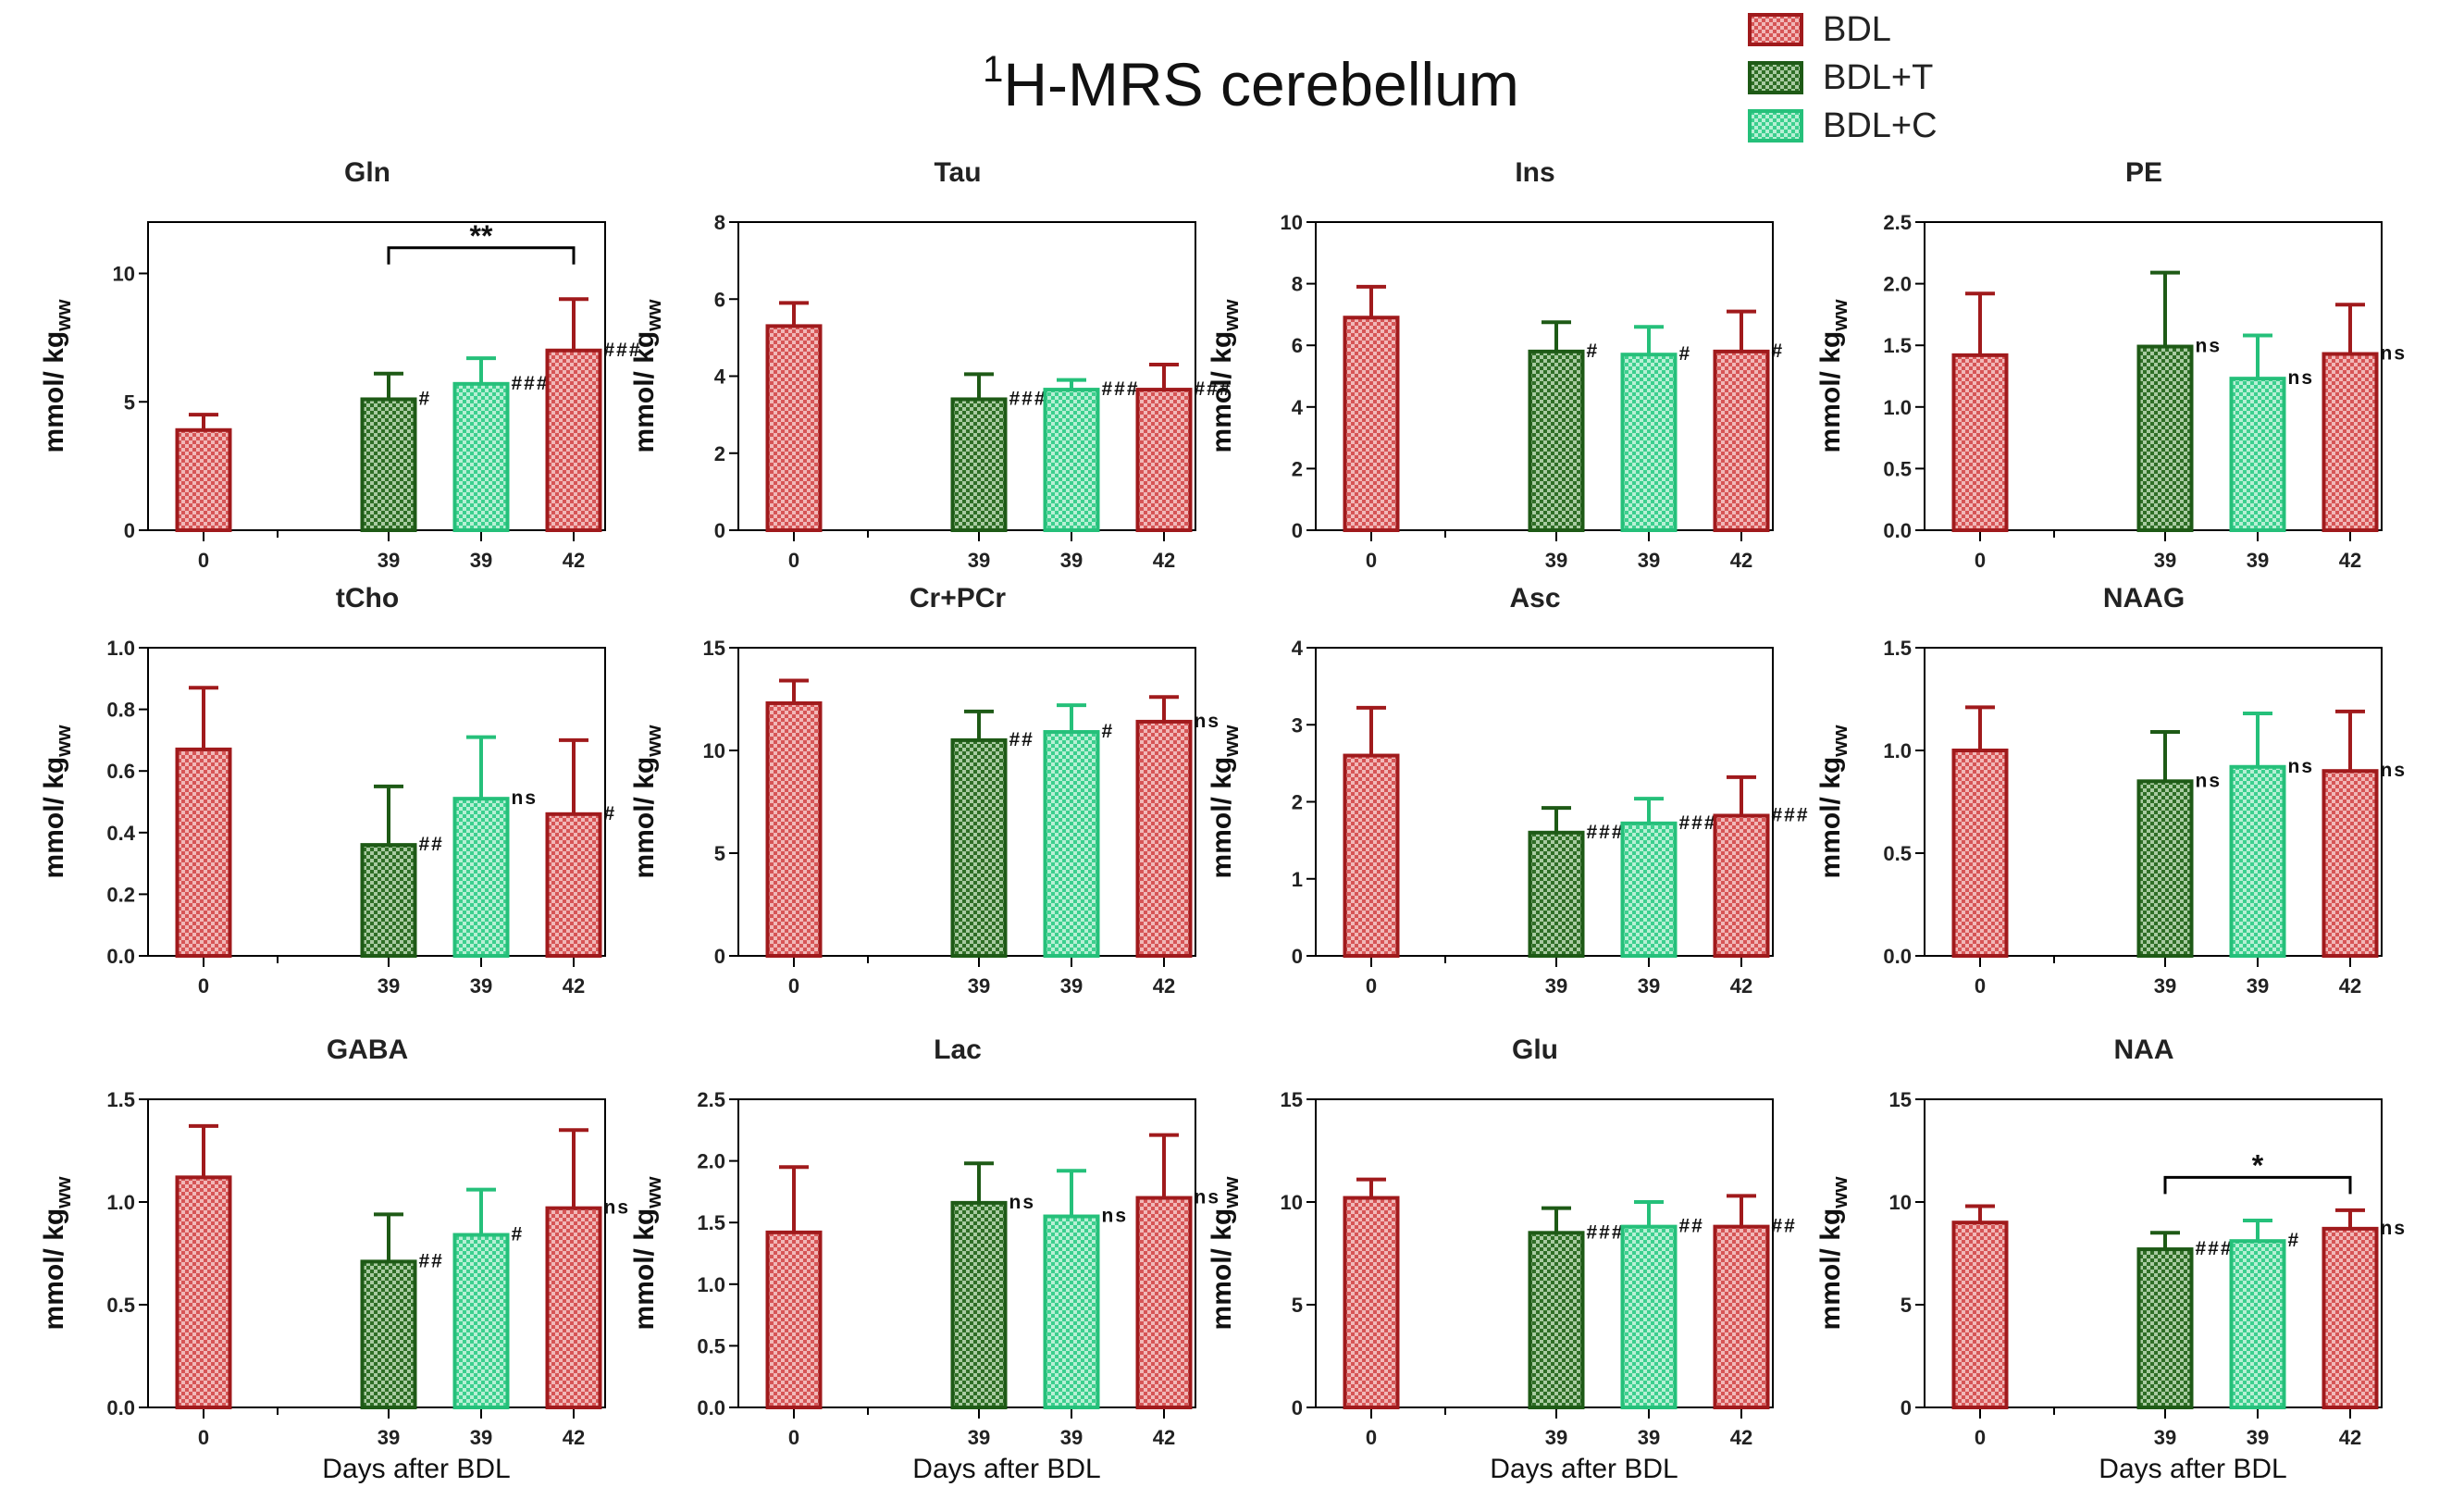  What do you see at coordinates (2112, 790) in the screenshot?
I see `panel-naag: NAAG 0.0 0.5 1.0 1.5 mmol/ kgww 0 39 39 42 ns ns ns` at bounding box center [2112, 790].